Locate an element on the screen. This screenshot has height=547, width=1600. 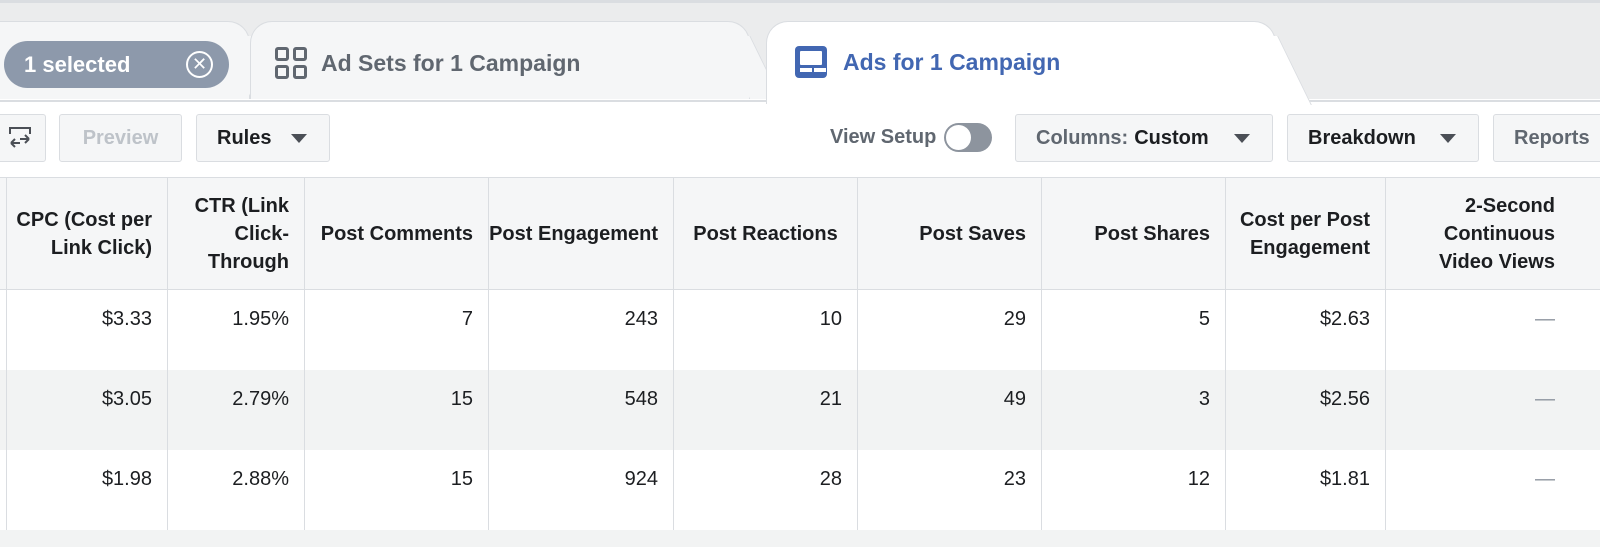
reports-dropdown: Reports is located at coordinates (1546, 138).